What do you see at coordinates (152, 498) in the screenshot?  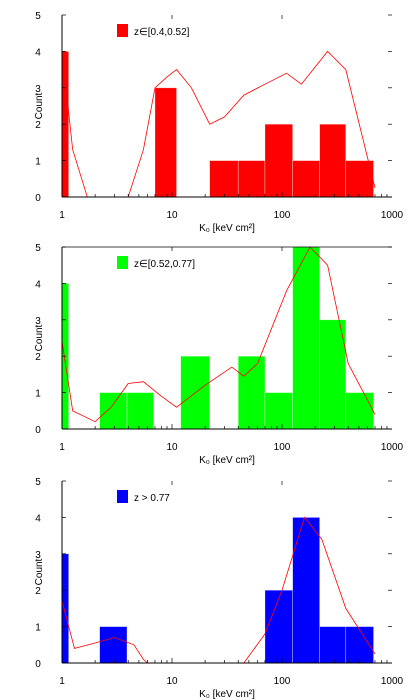 I see `legend-label: z > 0.77` at bounding box center [152, 498].